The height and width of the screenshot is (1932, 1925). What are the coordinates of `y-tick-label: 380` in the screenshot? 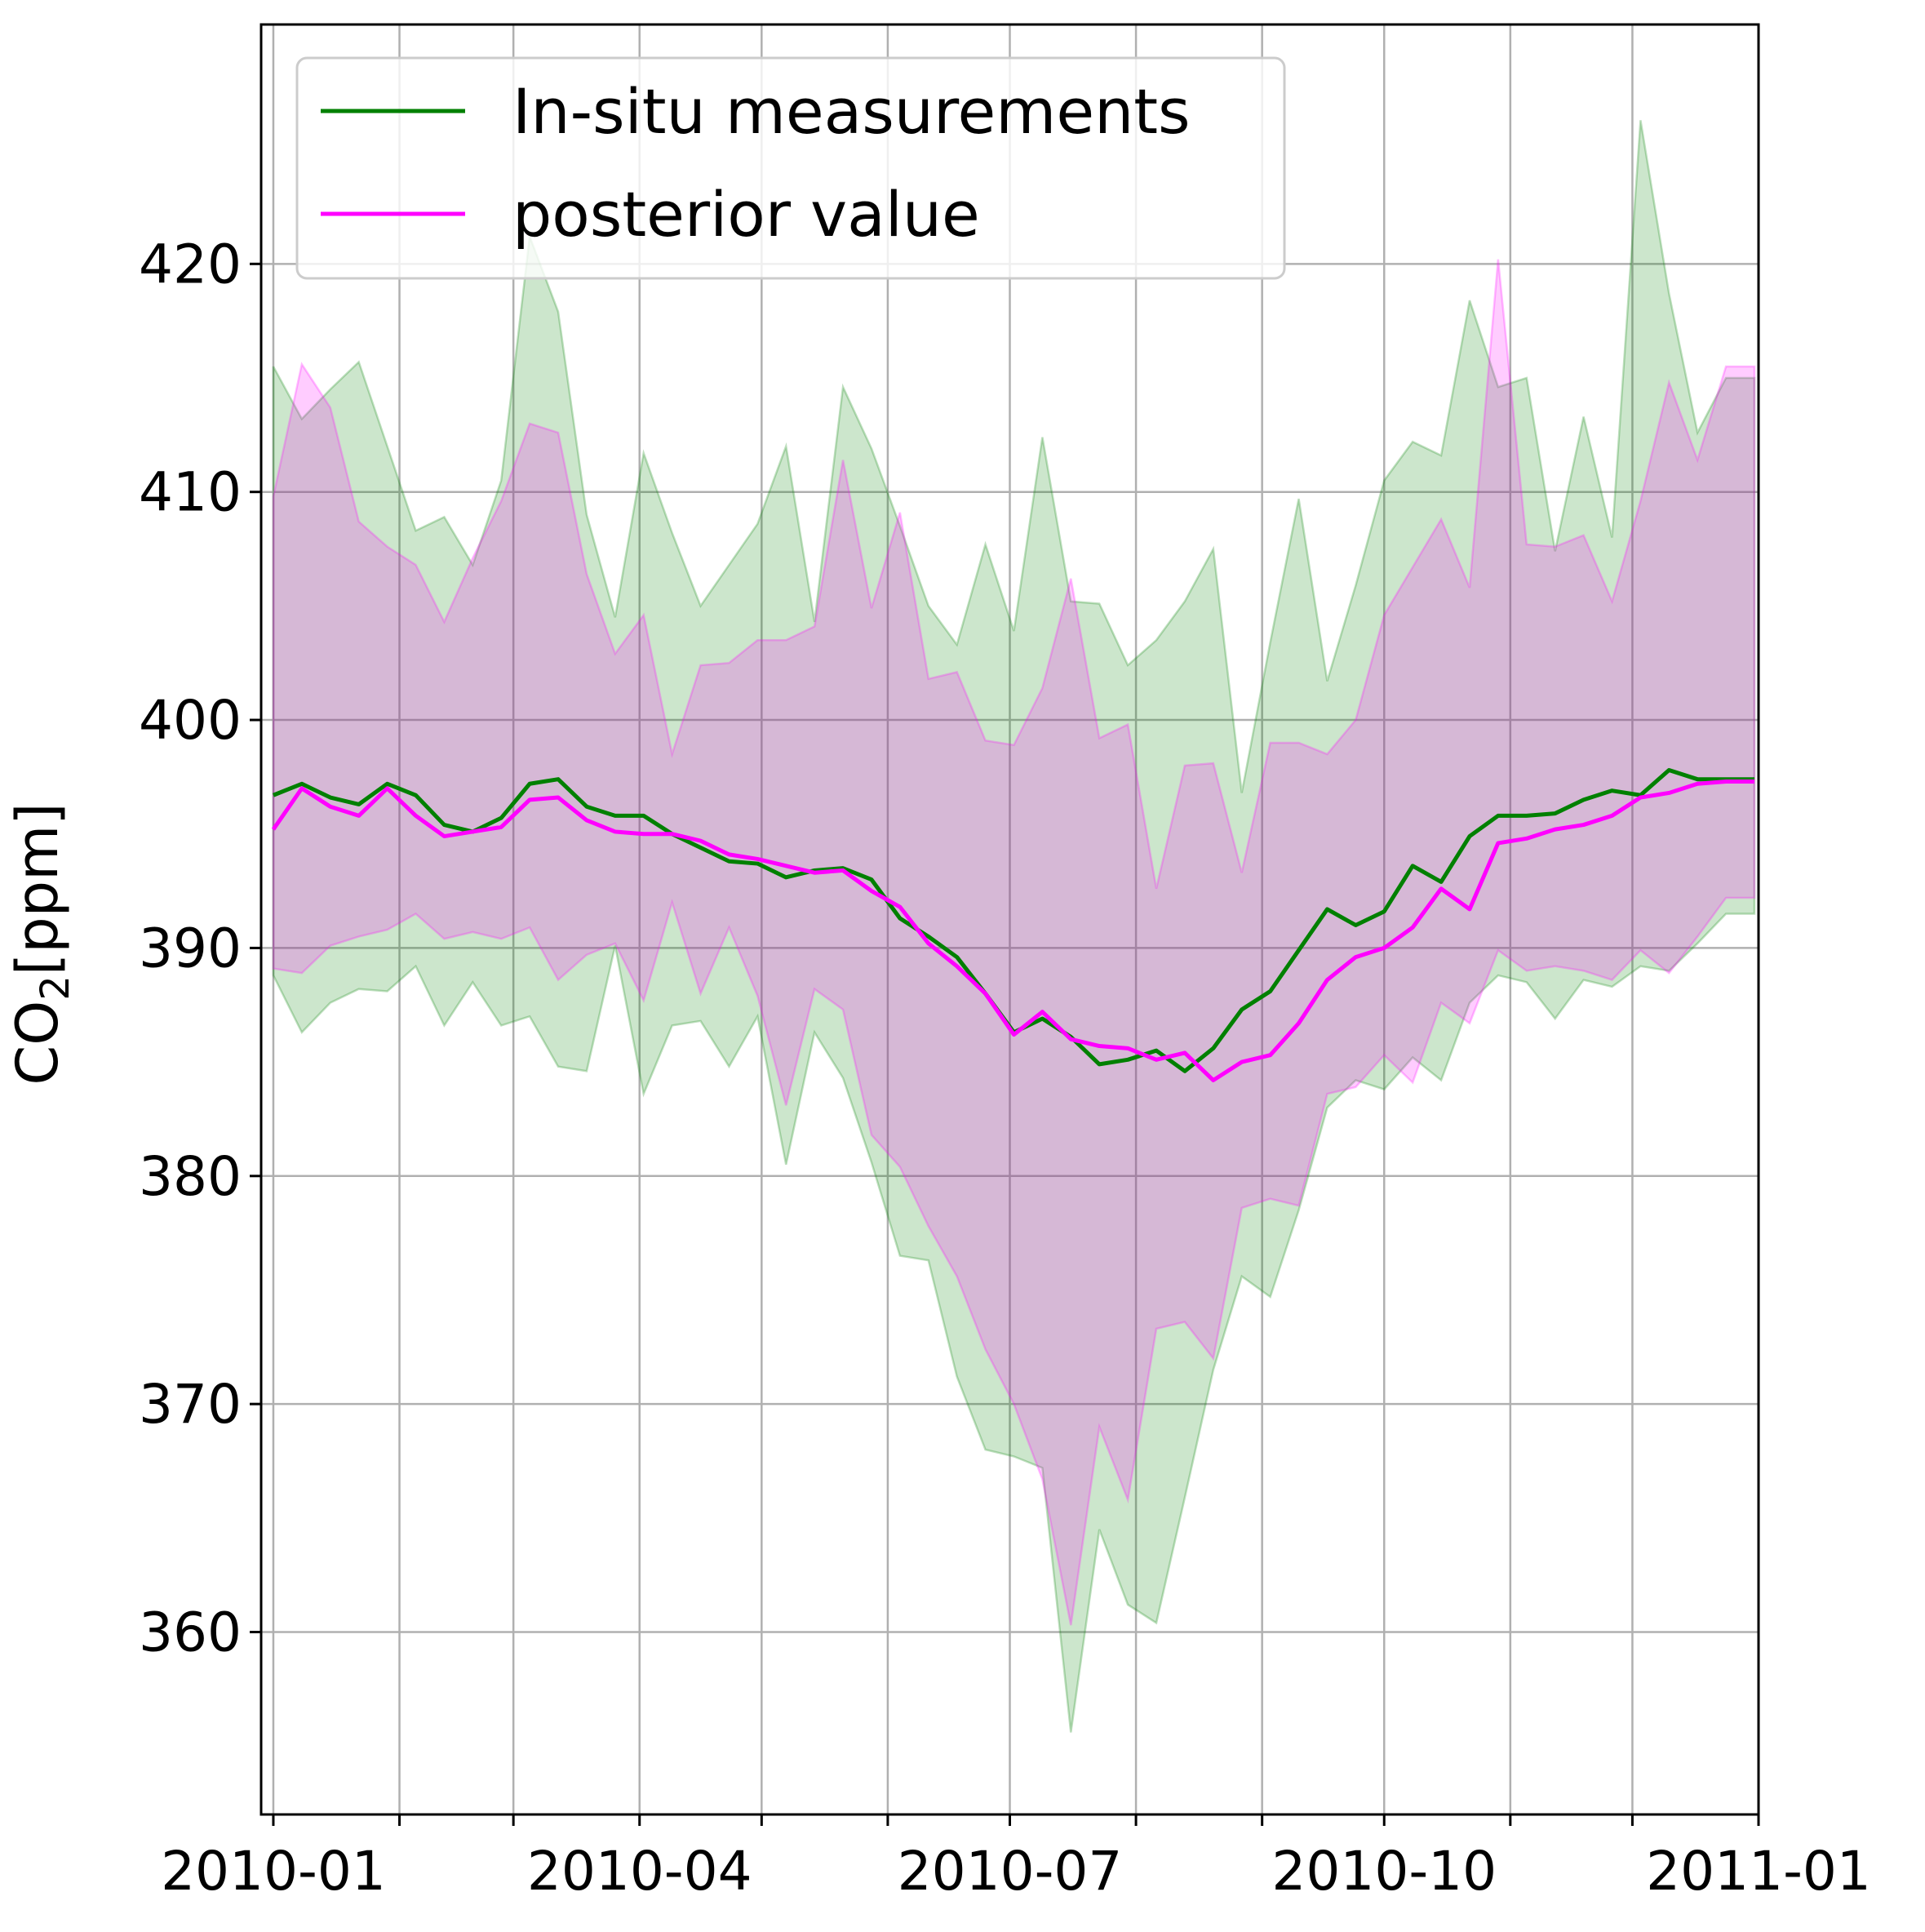 It's located at (190, 1176).